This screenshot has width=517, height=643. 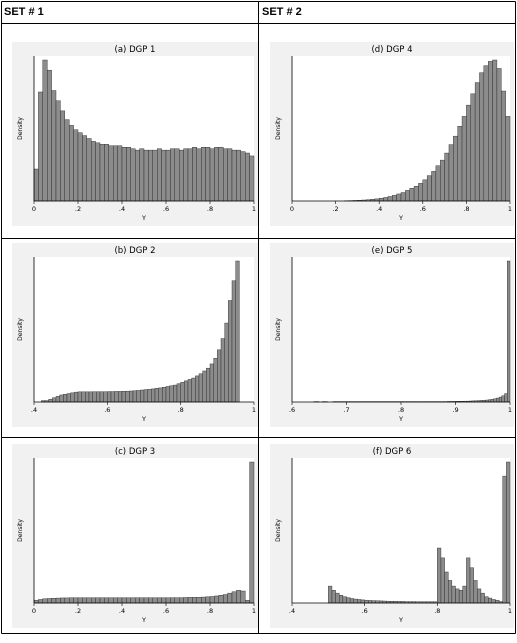 I want to click on x-tick-label: .7, so click(x=346, y=410).